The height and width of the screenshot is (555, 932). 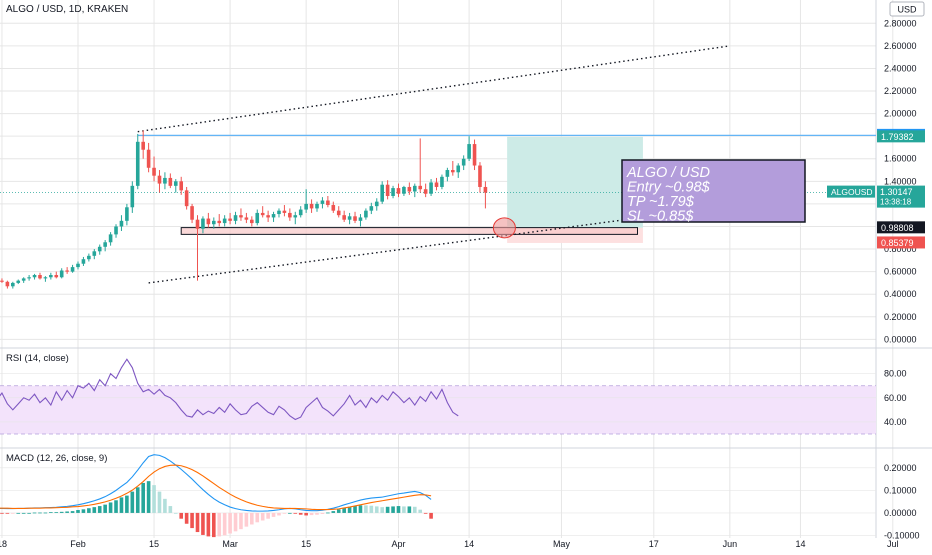 I want to click on trade-note-line: TP ~1.79$, so click(x=661, y=202).